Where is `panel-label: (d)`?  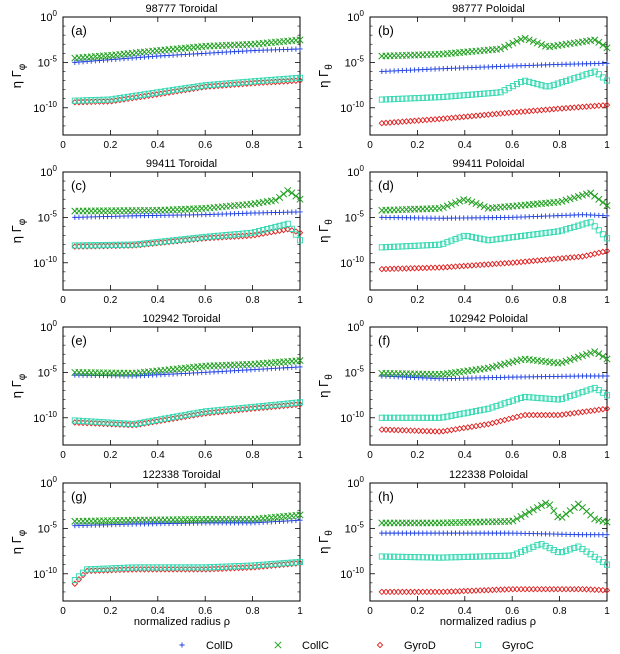 panel-label: (d) is located at coordinates (386, 185).